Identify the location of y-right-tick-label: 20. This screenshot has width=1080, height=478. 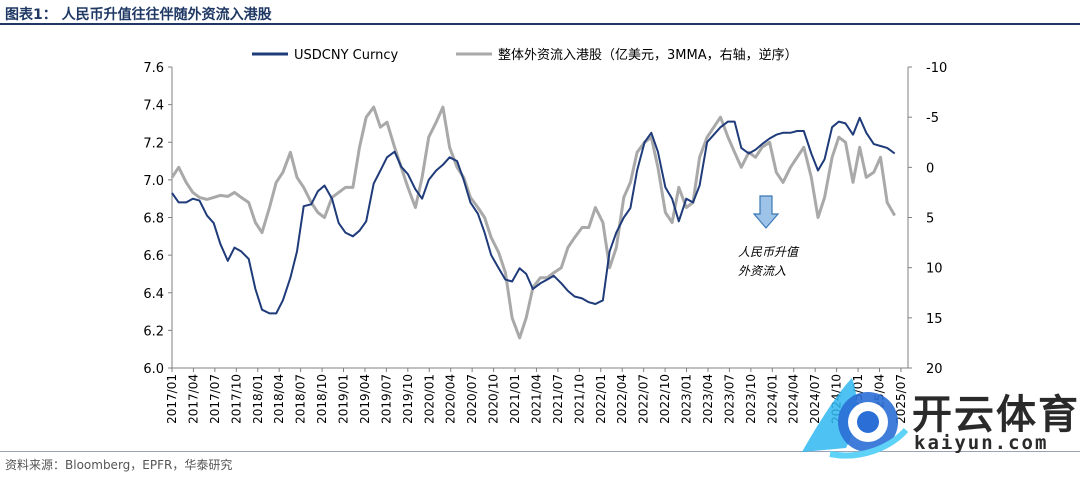
(934, 369).